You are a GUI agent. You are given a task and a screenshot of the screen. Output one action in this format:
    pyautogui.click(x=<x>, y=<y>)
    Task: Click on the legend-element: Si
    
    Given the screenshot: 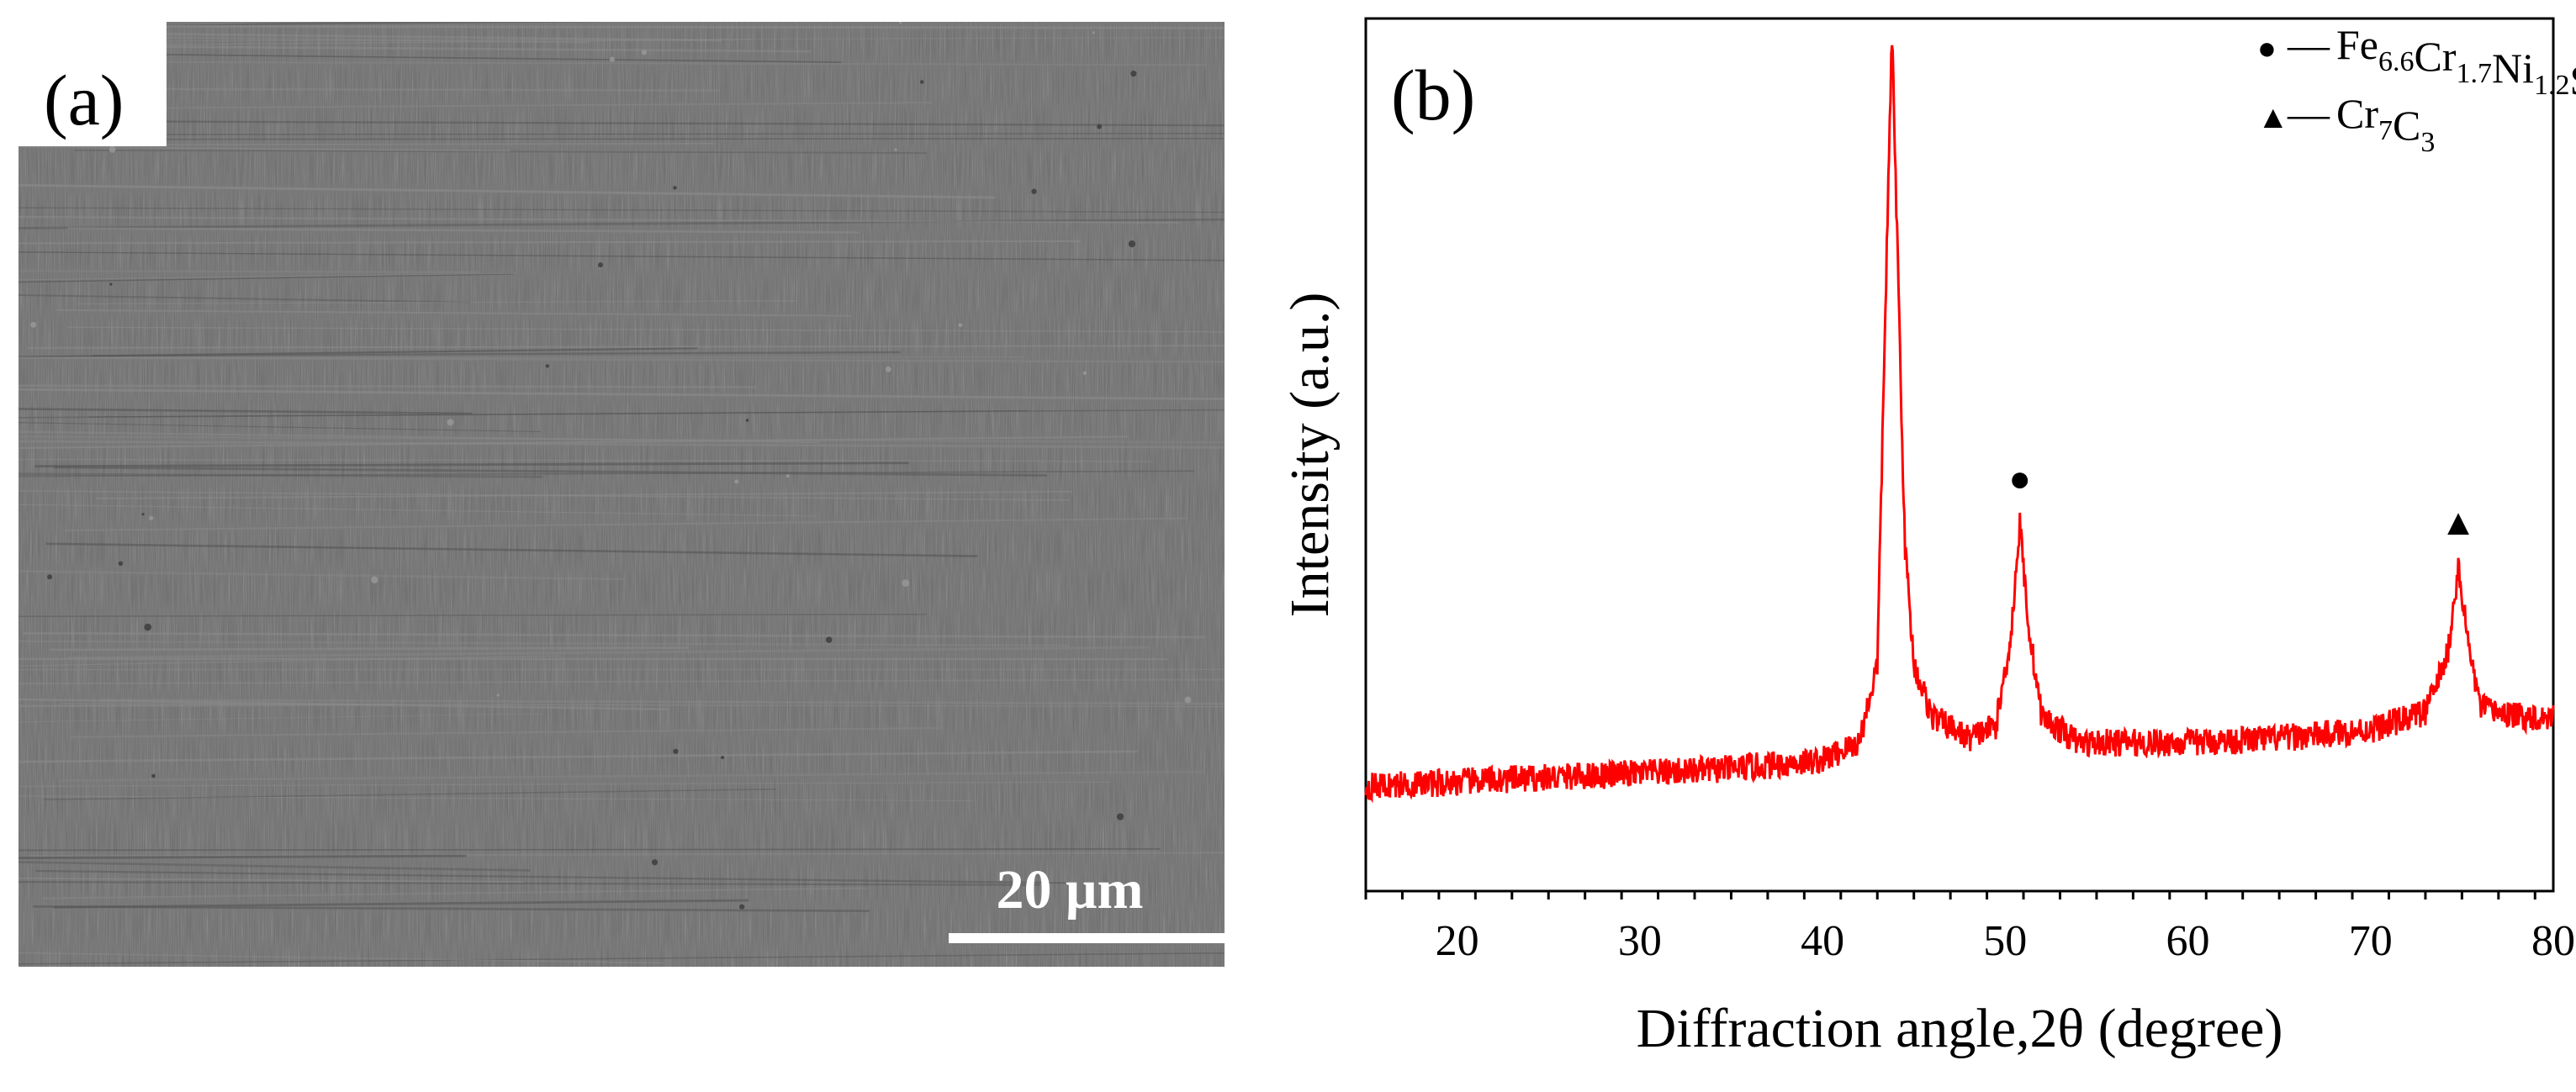 What is the action you would take?
    pyautogui.click(x=2573, y=79)
    